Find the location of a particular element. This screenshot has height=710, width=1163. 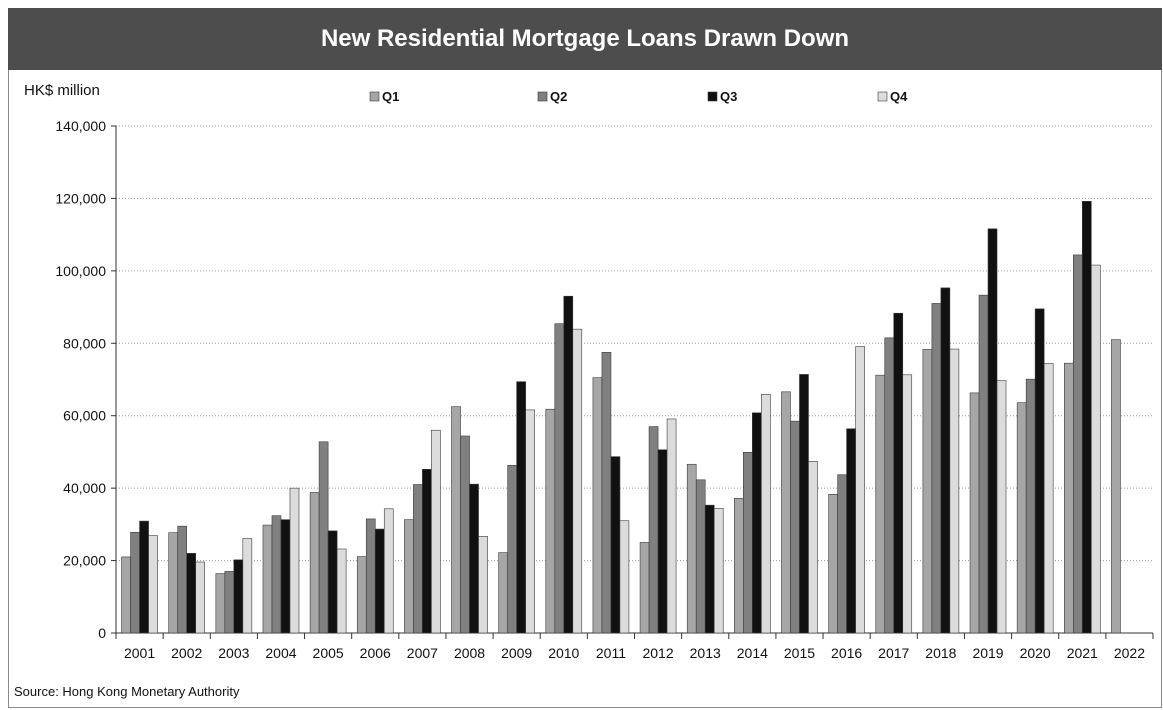

x-tick-label: 2016 is located at coordinates (846, 653).